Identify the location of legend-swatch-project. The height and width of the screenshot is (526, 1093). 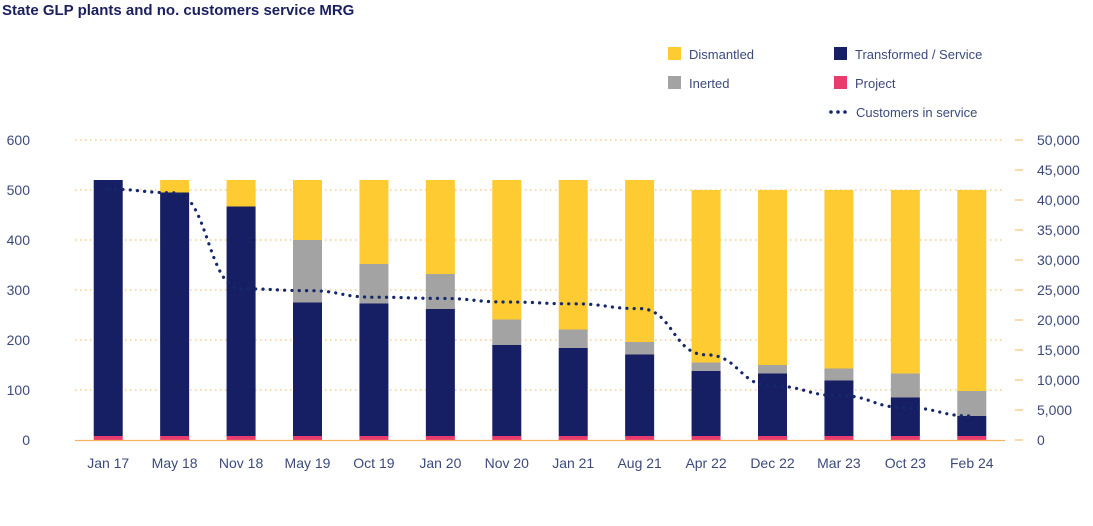
(840, 82).